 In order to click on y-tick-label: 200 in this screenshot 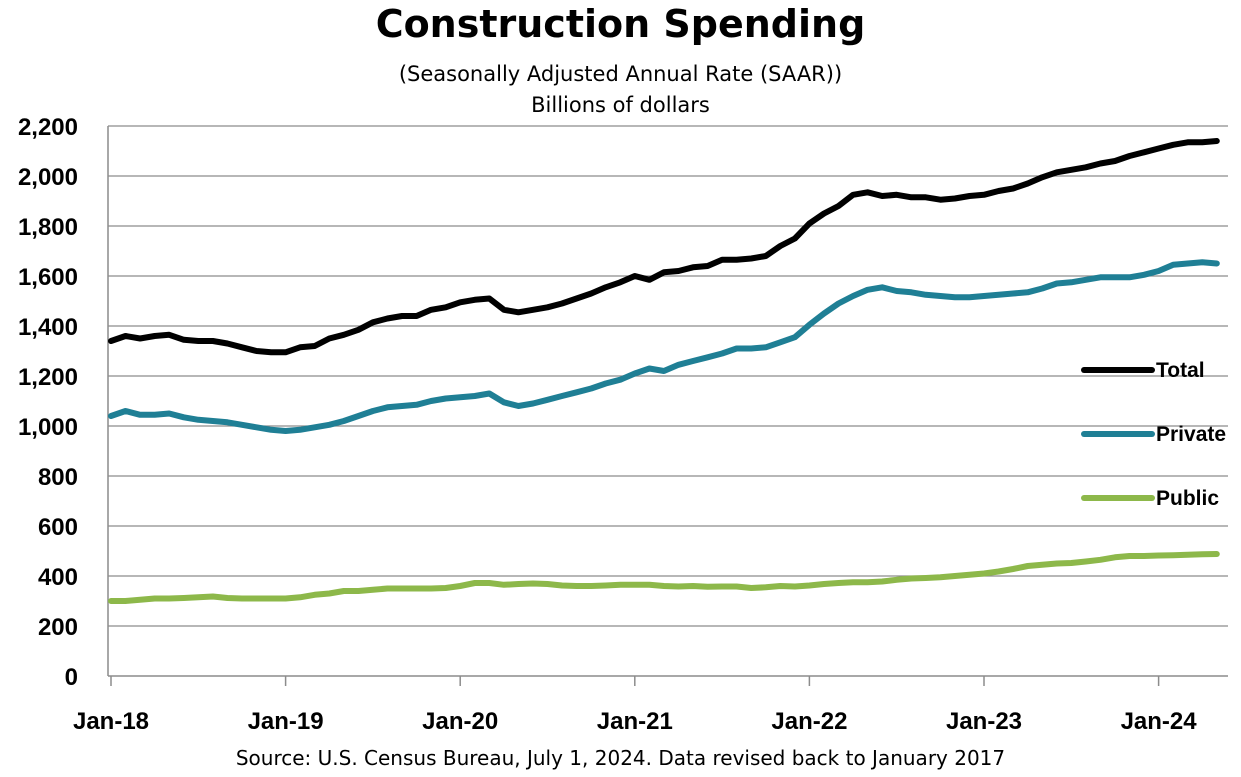, I will do `click(58, 627)`.